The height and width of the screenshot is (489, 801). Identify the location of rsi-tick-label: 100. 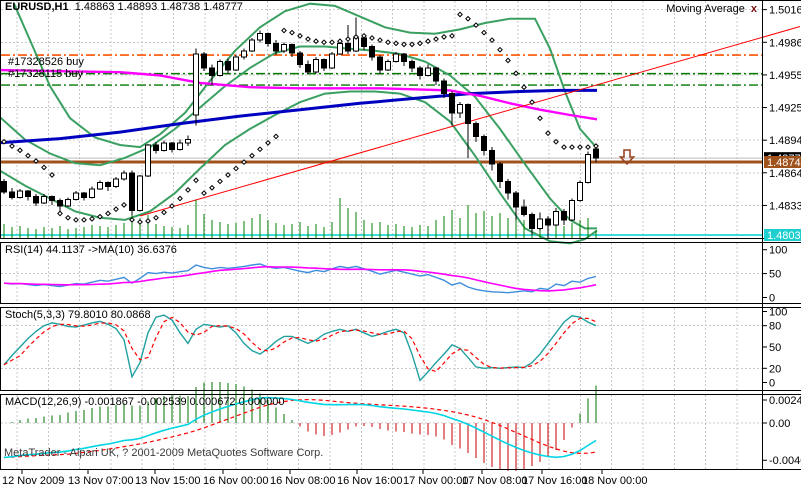
(778, 251).